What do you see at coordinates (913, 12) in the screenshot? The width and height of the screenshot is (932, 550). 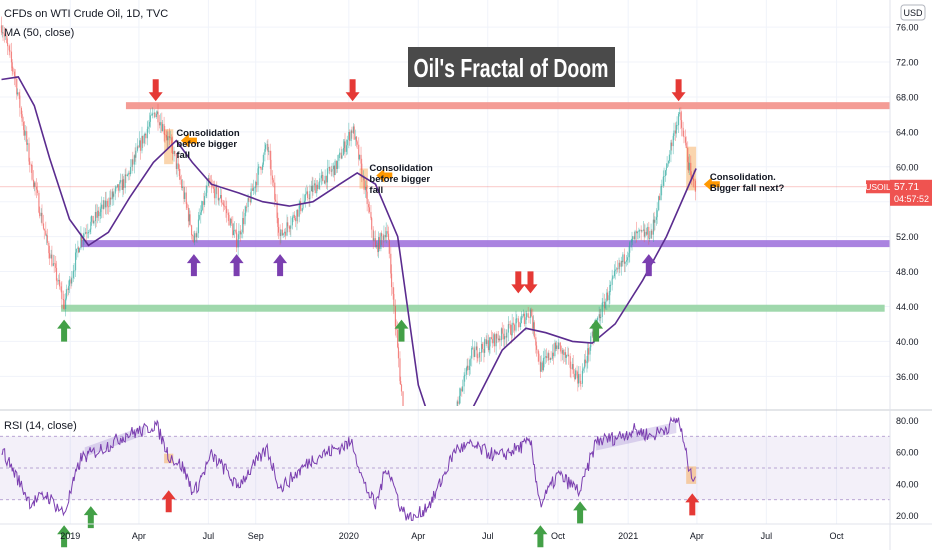 I see `currency-badge` at bounding box center [913, 12].